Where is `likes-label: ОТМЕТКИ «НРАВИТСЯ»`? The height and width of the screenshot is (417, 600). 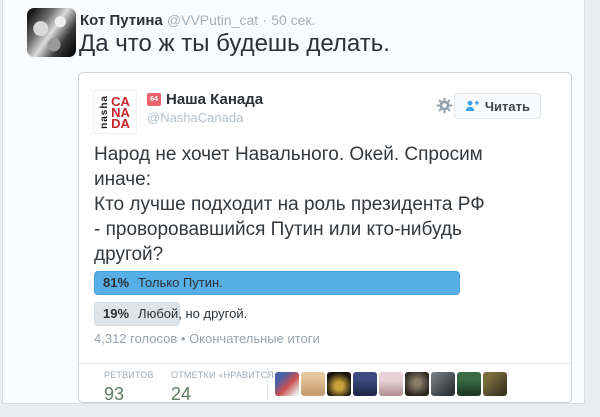 likes-label: ОТМЕТКИ «НРАВИТСЯ» is located at coordinates (225, 375).